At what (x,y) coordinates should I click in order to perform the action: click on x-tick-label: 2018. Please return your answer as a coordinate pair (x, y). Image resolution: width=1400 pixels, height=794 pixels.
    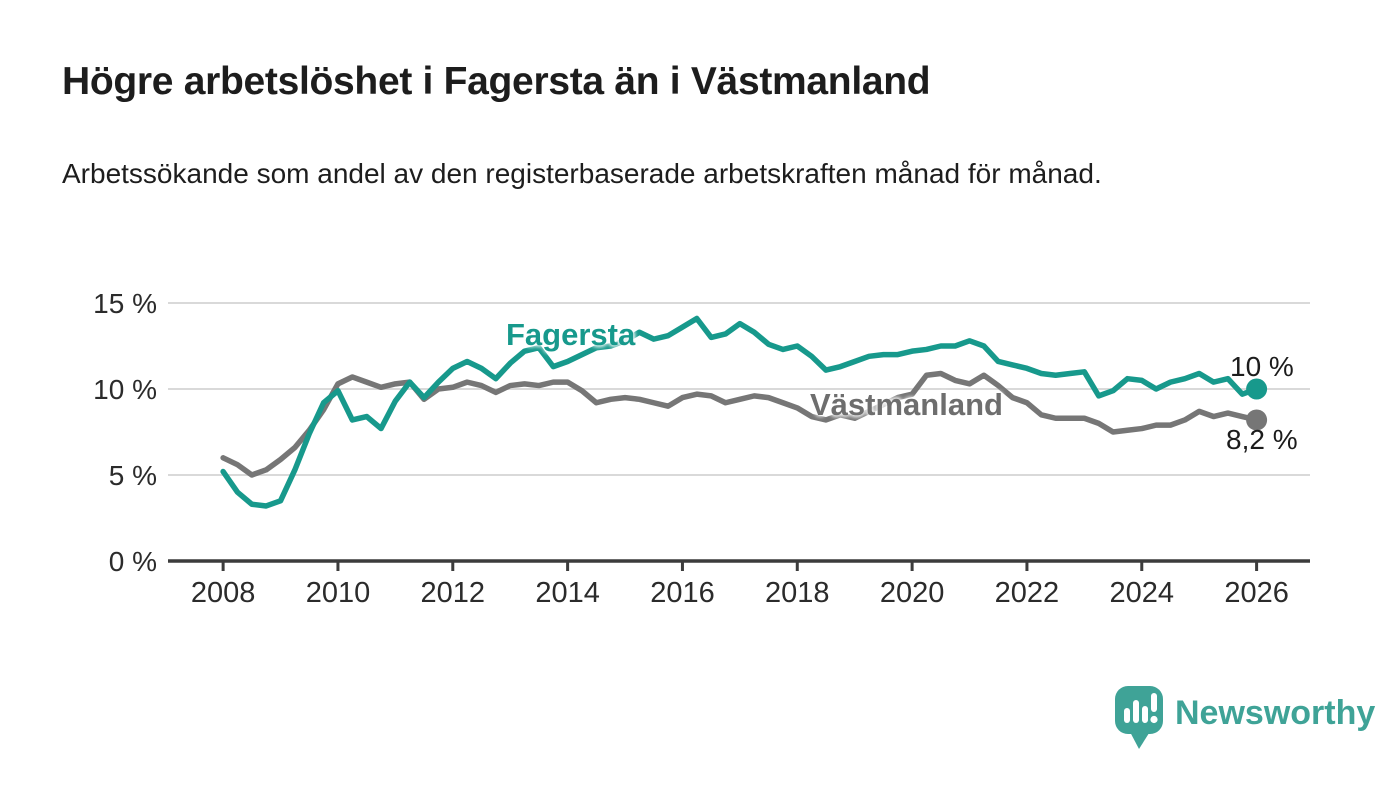
    Looking at the image, I should click on (797, 593).